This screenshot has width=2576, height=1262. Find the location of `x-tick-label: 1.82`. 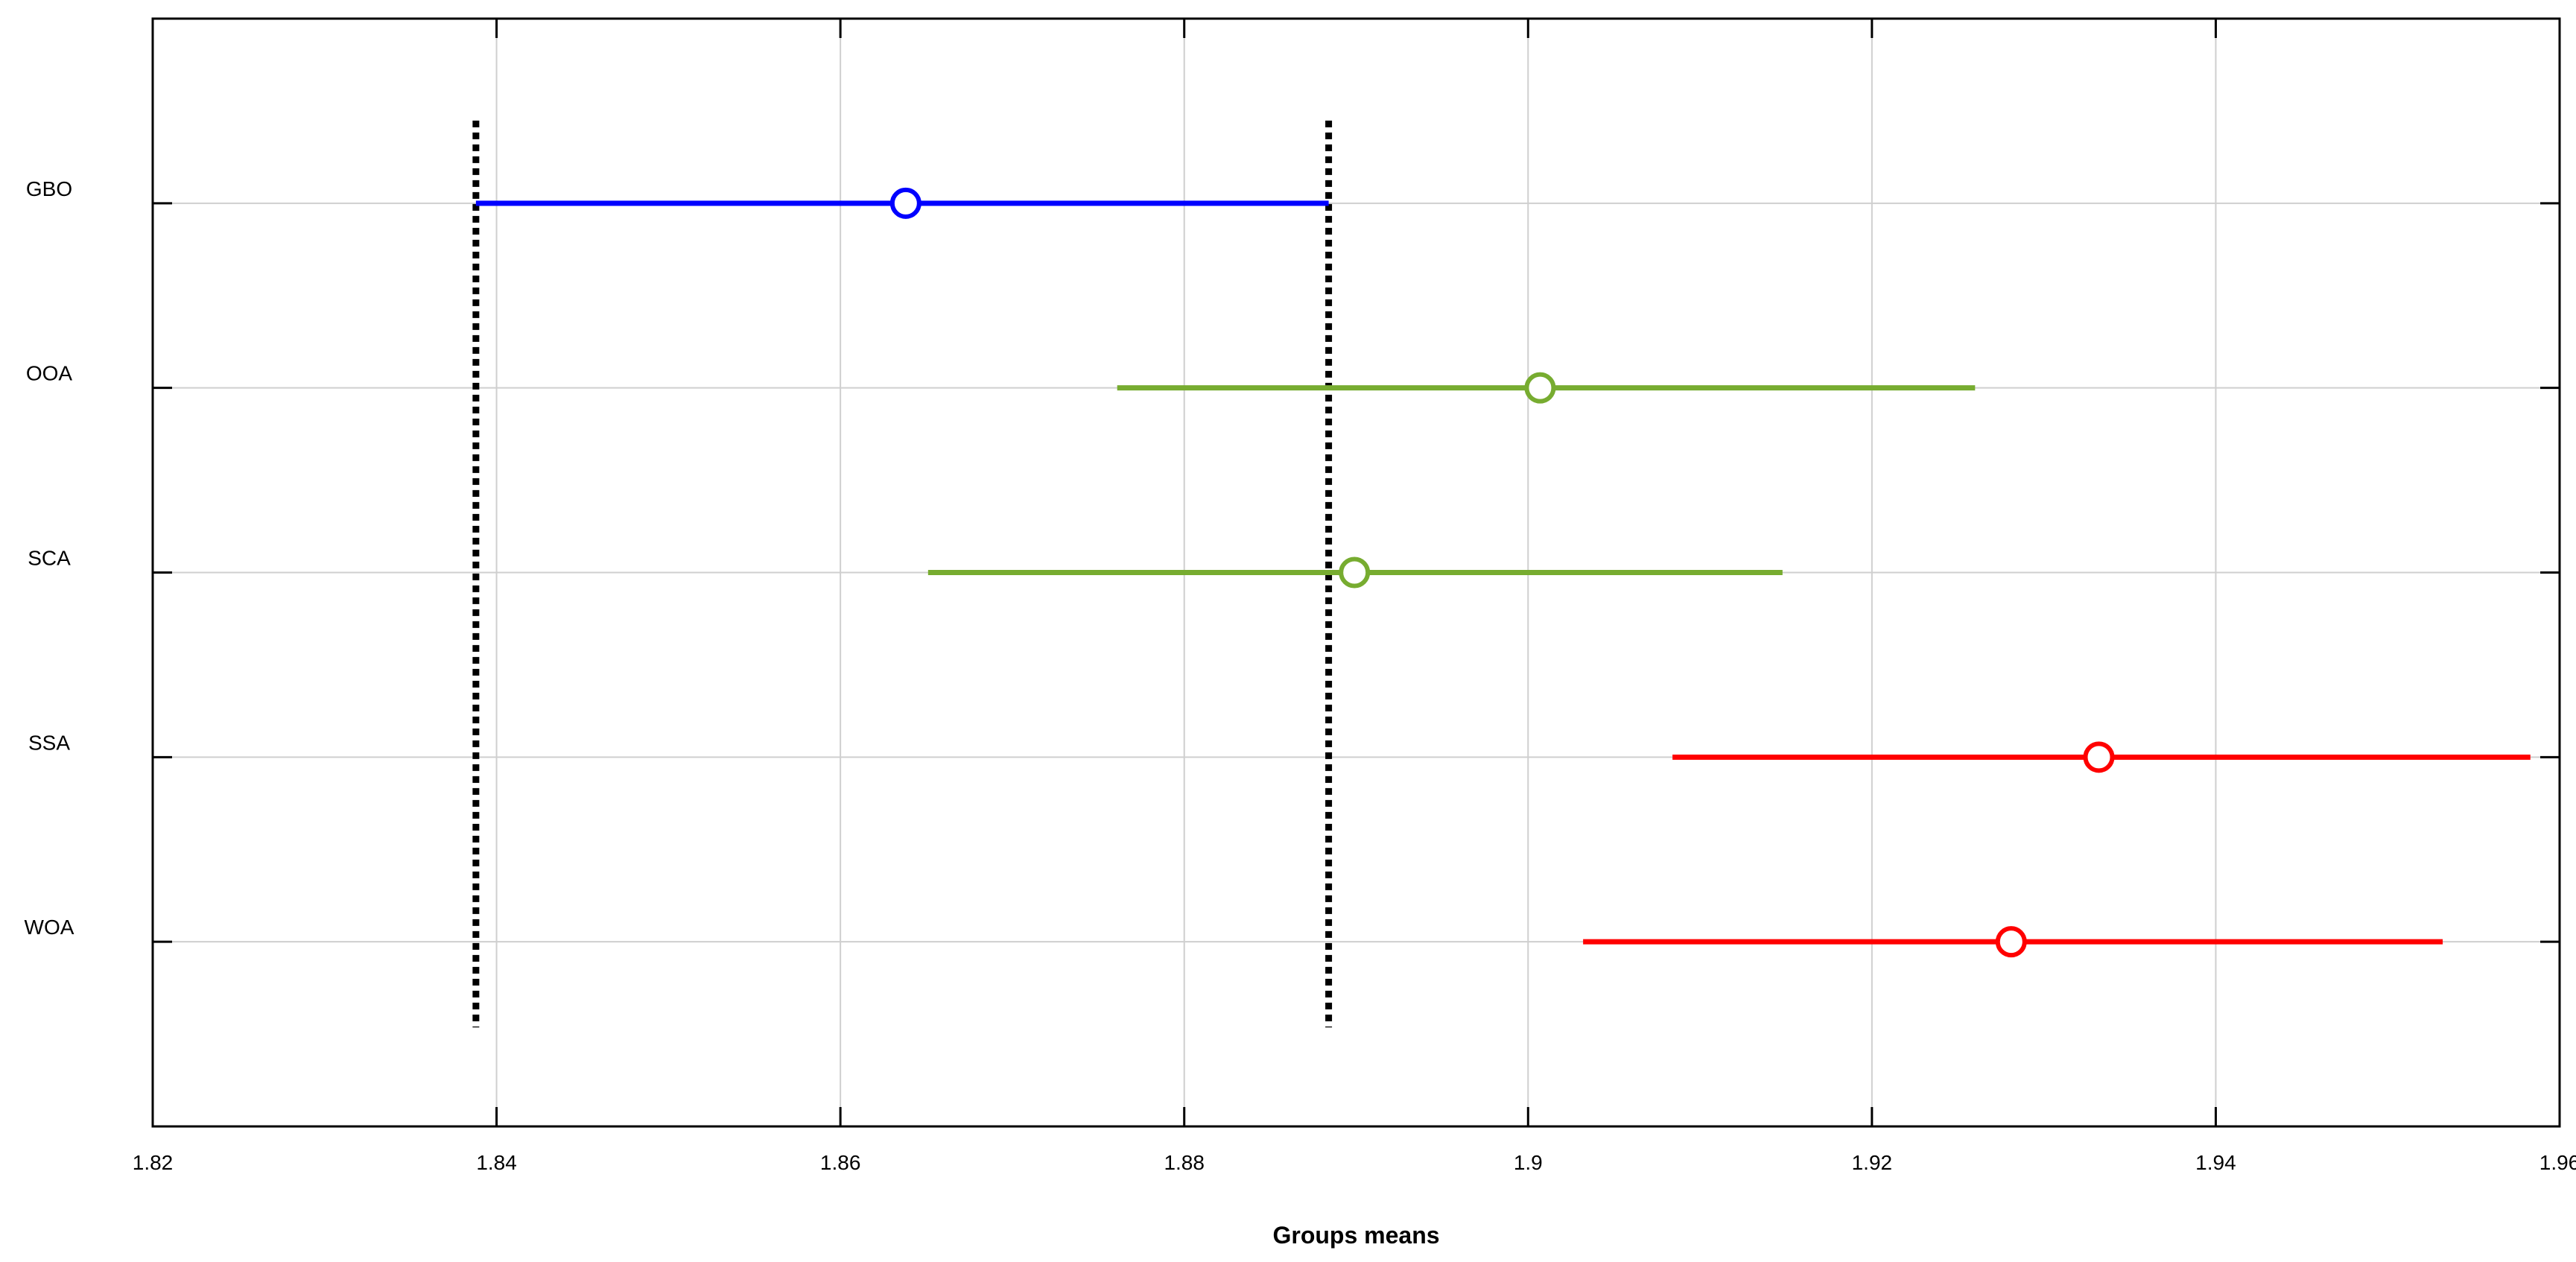

x-tick-label: 1.82 is located at coordinates (153, 1162).